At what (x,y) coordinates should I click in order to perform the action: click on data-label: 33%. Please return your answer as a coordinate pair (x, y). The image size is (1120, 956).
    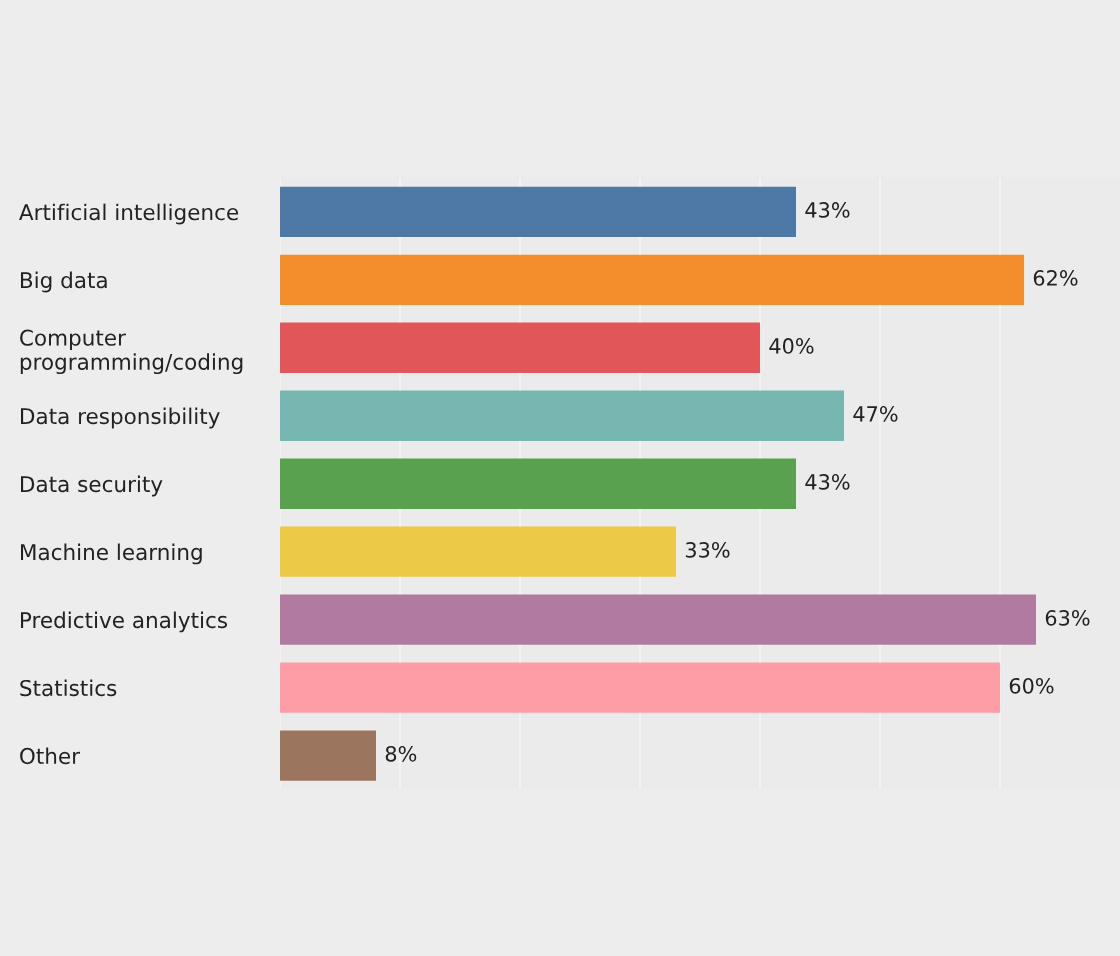
    Looking at the image, I should click on (707, 550).